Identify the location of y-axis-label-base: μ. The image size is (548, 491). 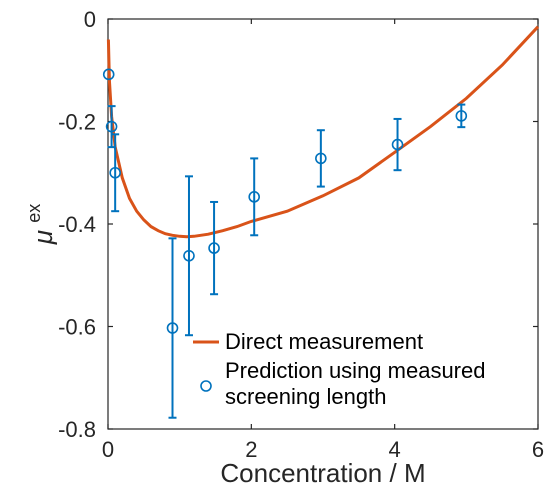
(43, 237).